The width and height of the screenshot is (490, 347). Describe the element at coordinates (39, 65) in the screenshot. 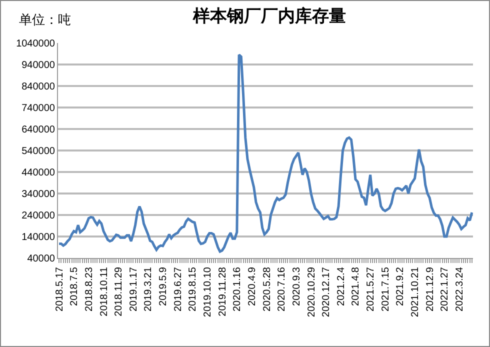

I see `y-tick-label: 940000` at that location.